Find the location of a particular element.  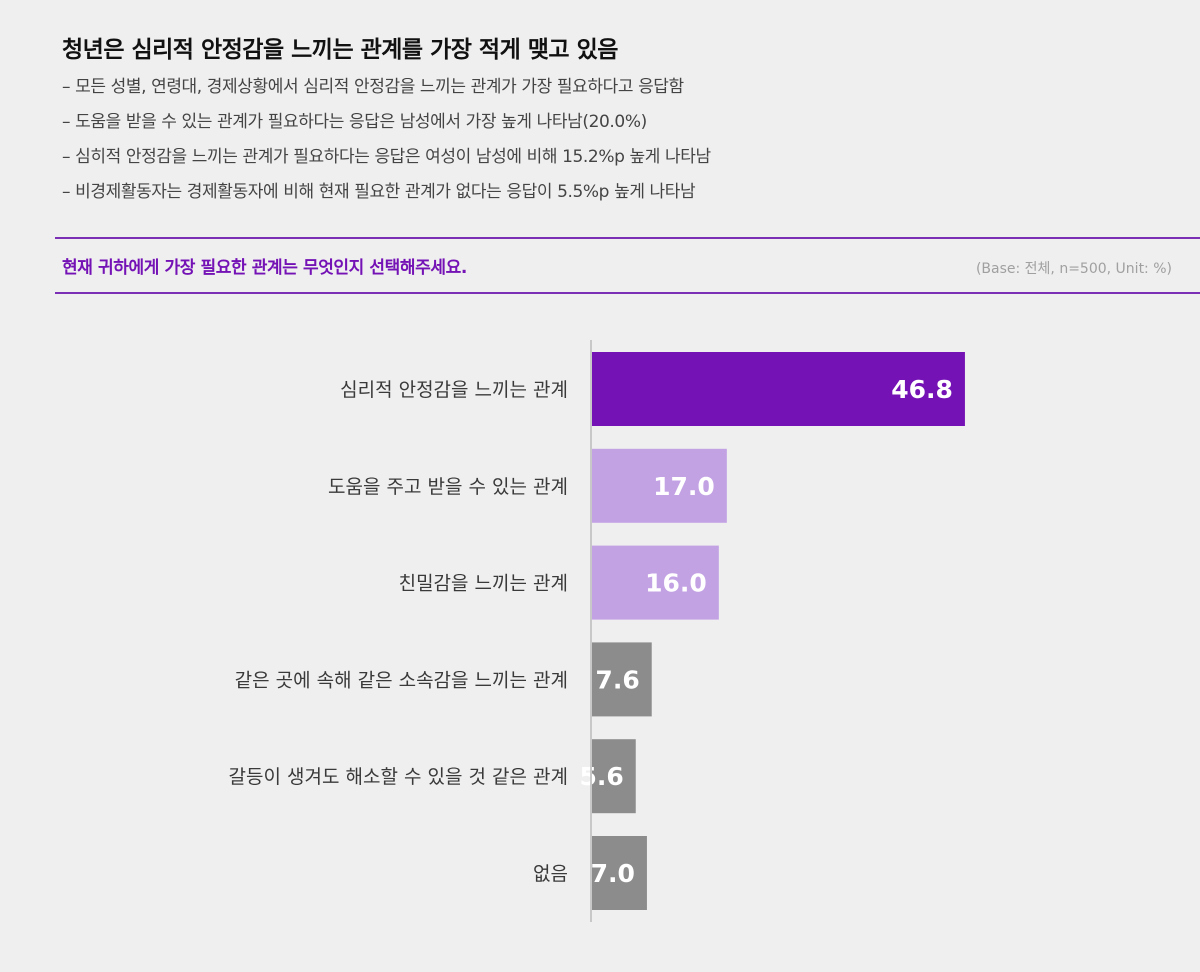

page-title: 청년은 심리적 안정감을 느끼는 관계를 가장 적게 맺고 있음 is located at coordinates (340, 50).